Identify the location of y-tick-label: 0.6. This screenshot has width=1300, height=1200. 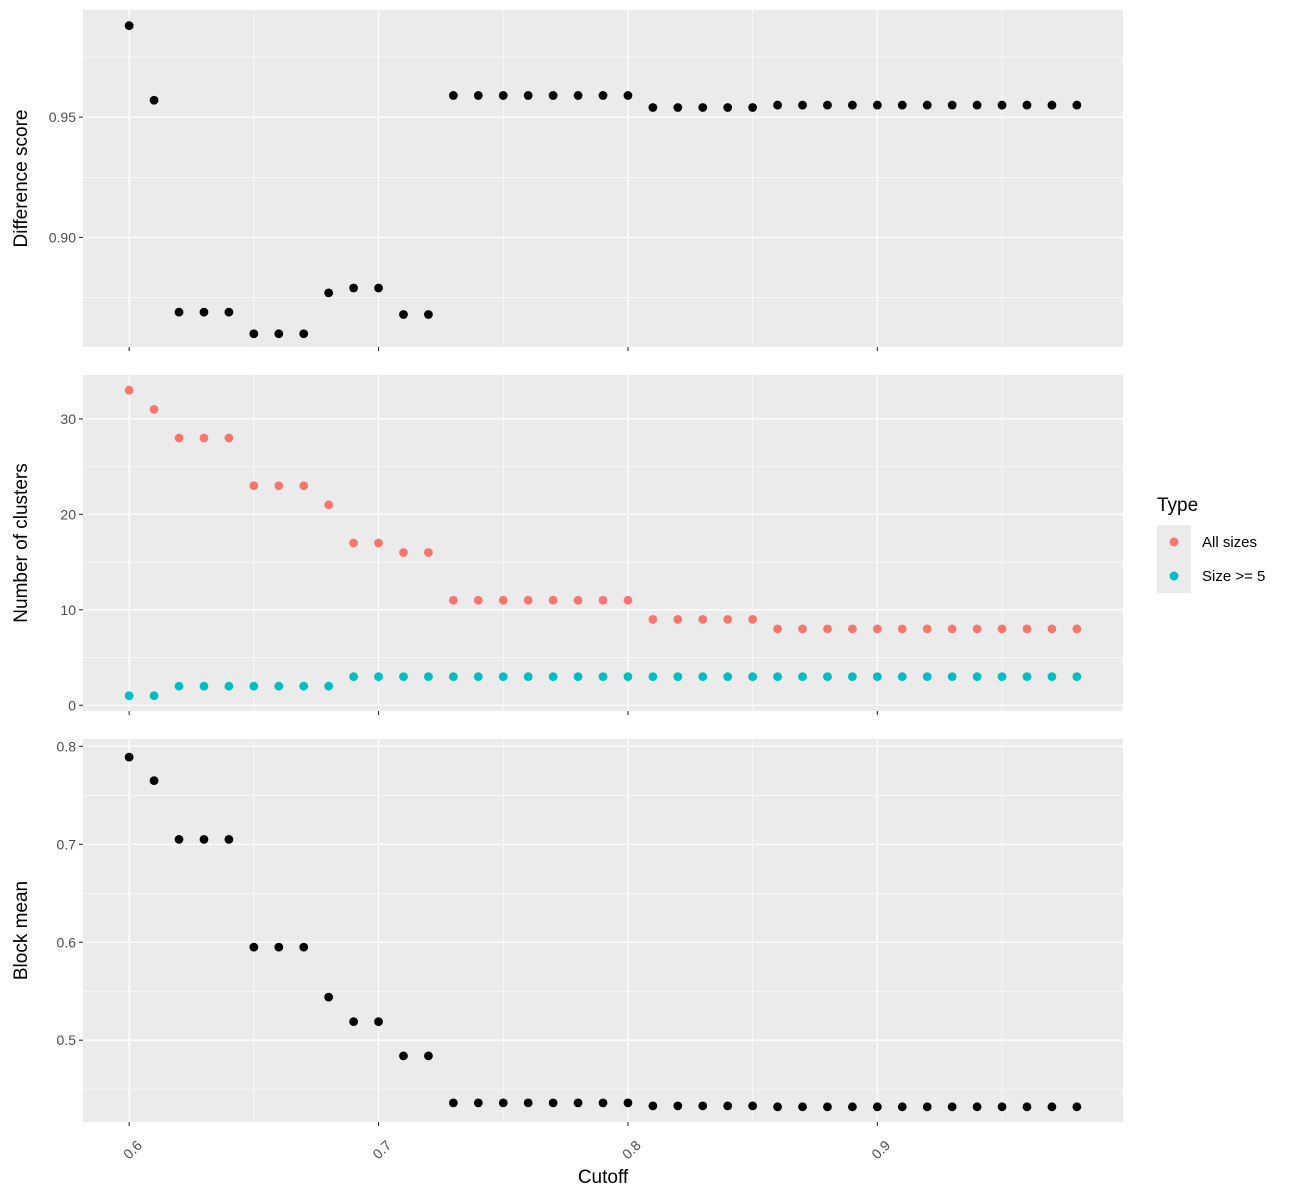
(67, 942).